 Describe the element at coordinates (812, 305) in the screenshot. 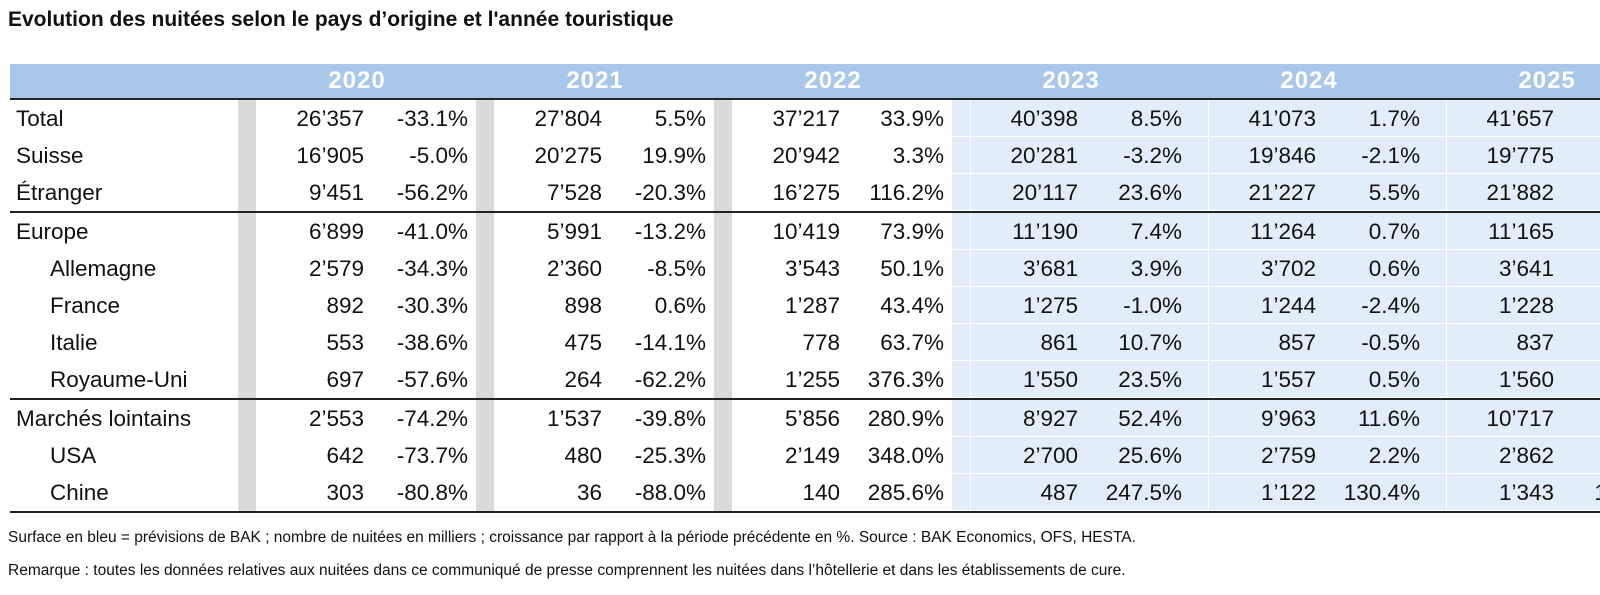

I see `nights-value-cell: 1’287` at that location.